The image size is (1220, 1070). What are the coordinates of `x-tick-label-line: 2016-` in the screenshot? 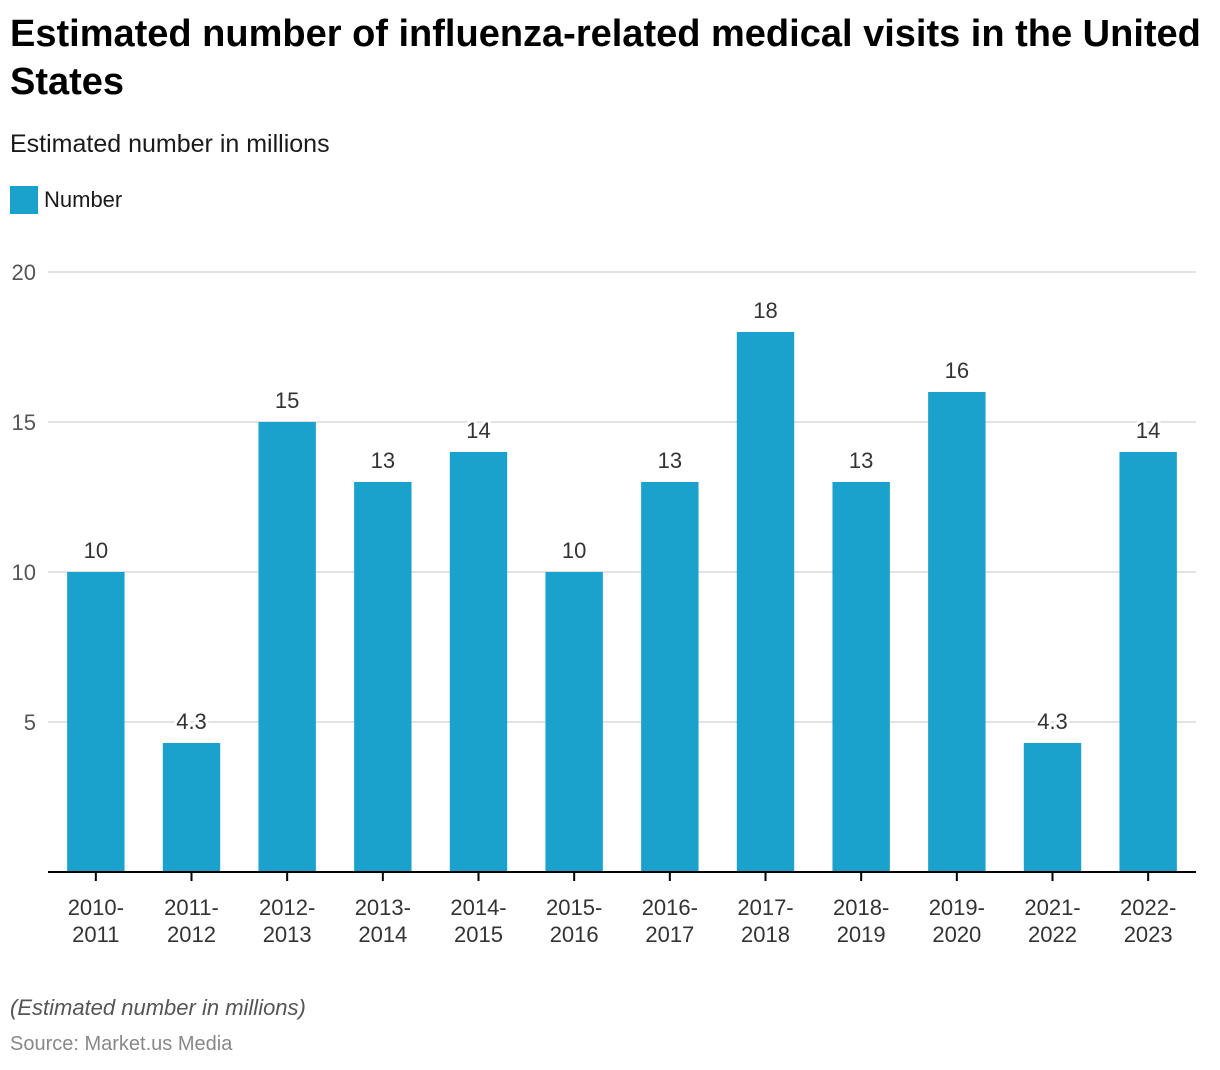 It's located at (670, 907).